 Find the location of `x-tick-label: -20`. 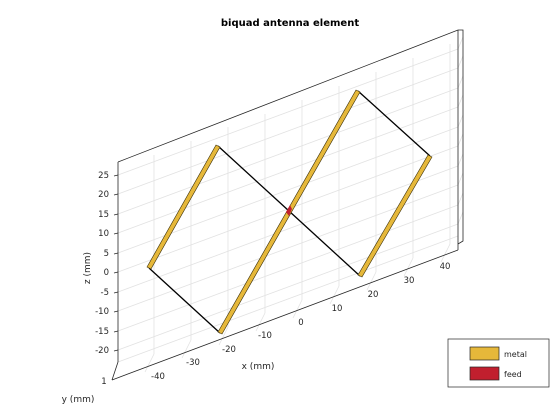

x-tick-label: -20 is located at coordinates (229, 350).